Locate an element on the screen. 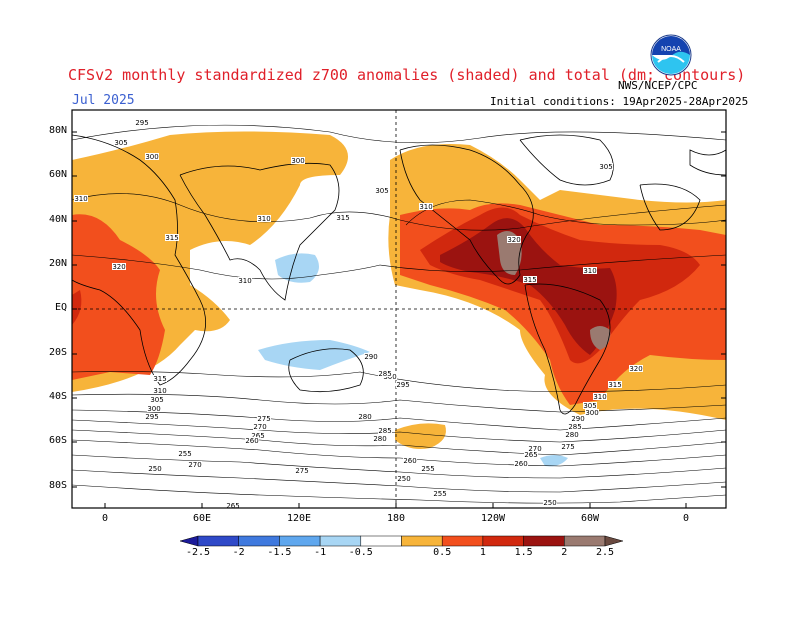  colorbar-label: -2 is located at coordinates (238, 552).